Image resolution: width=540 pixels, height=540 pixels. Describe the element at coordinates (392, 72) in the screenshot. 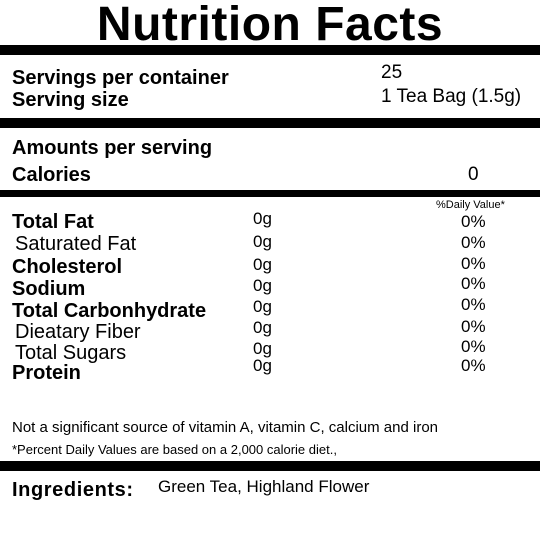

I see `servings-value: 25` at that location.